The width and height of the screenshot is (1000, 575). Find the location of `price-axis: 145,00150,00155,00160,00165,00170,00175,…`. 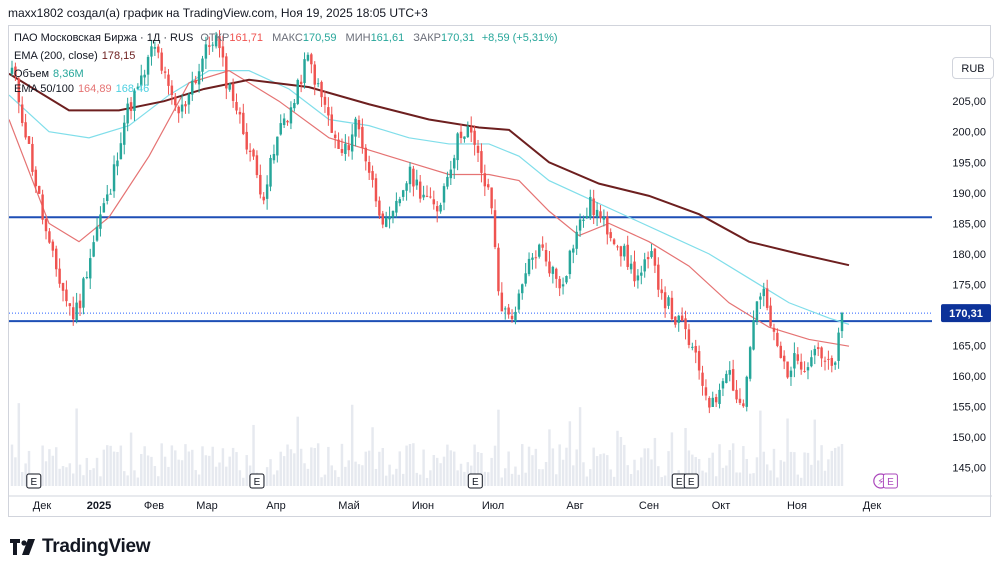

price-axis: 145,00150,00155,00160,00165,00170,00175,… is located at coordinates (966, 270).